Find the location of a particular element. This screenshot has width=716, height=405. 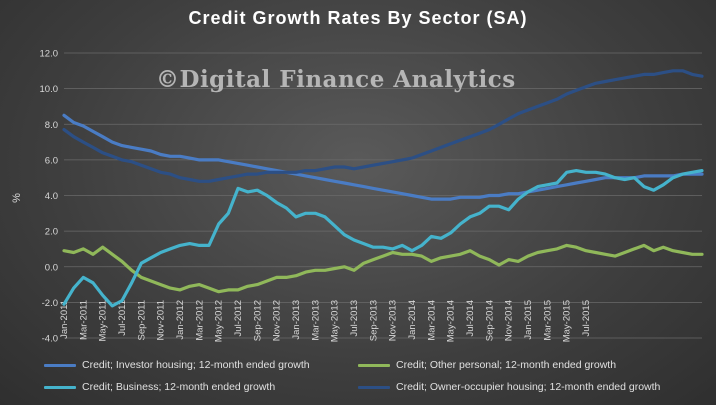

x-tick-label: Sep-2014 is located at coordinates (489, 320).